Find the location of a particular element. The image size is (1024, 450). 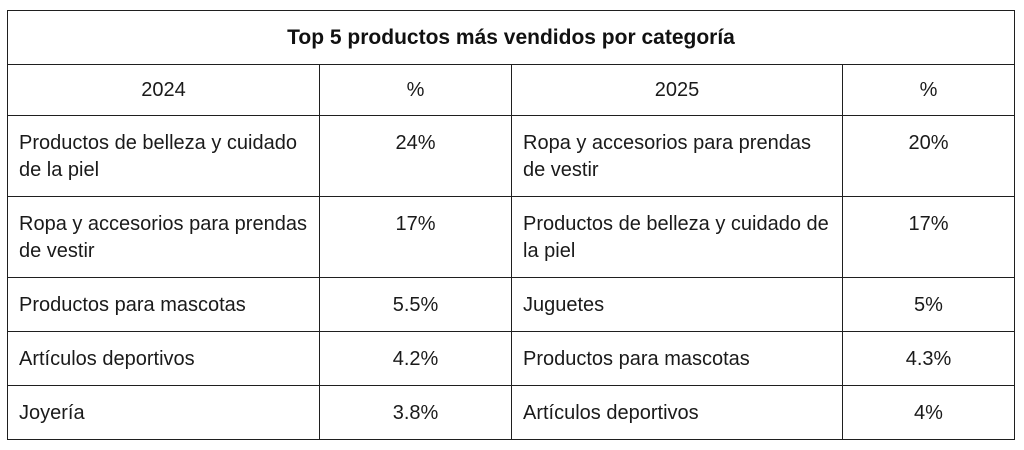

percent-2025: 17% is located at coordinates (928, 237).